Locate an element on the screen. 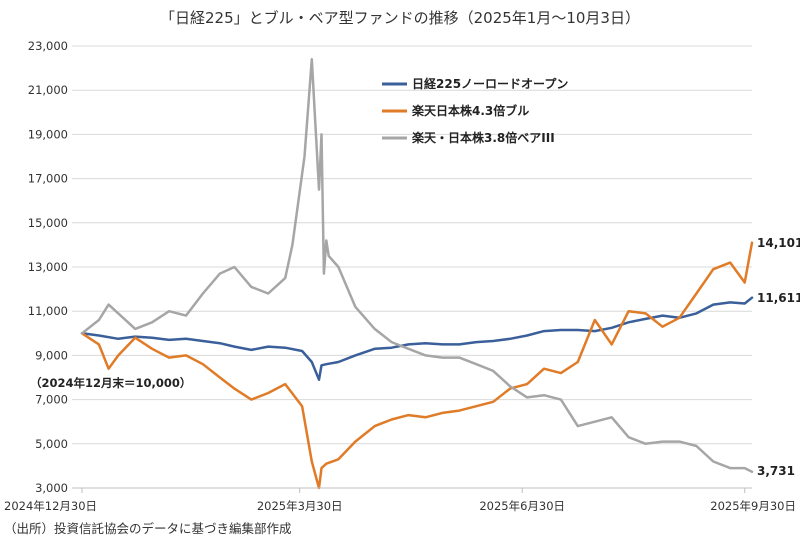 The height and width of the screenshot is (543, 800). end-labels: 14,101 11,611 3,731 is located at coordinates (778, 357).